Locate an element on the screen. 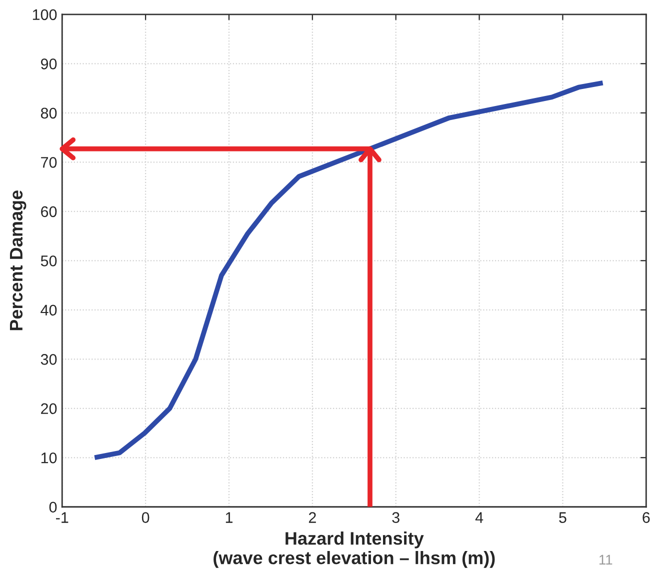  y-tick-label: 30 is located at coordinates (48, 359).